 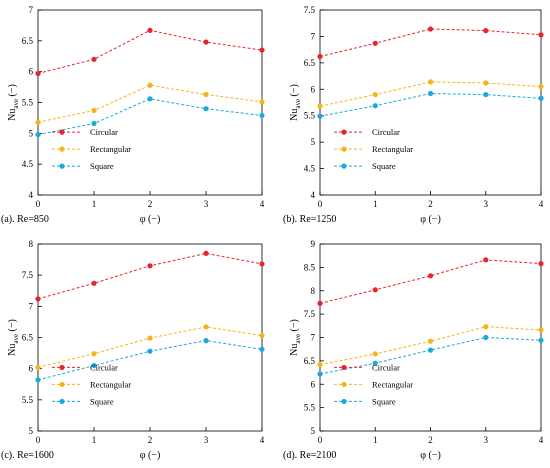 I want to click on y-tick-label: 7.5, so click(x=310, y=314).